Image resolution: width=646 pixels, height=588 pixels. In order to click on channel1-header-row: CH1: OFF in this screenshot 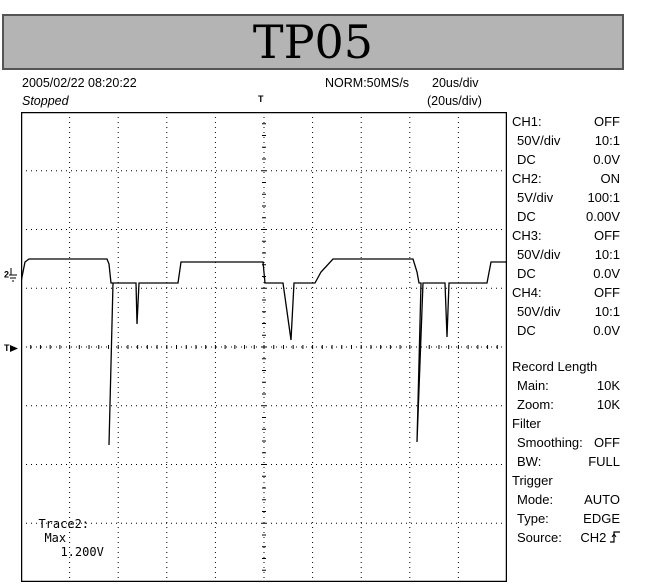, I will do `click(566, 121)`.